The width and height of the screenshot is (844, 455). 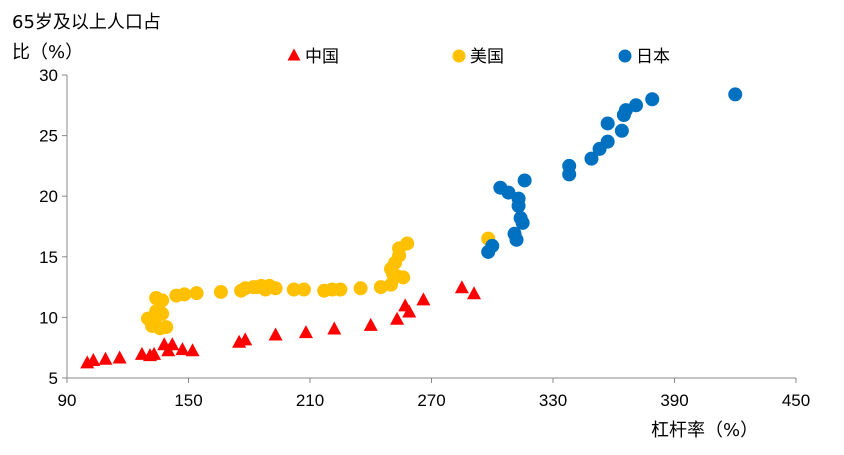 What do you see at coordinates (653, 57) in the screenshot?
I see `legend-label: 日本` at bounding box center [653, 57].